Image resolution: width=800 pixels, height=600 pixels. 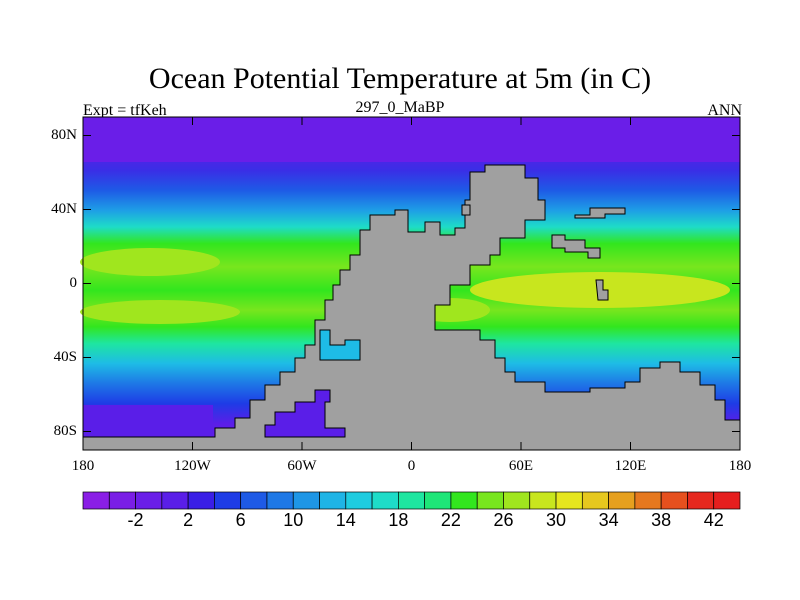 I want to click on colorbar-tick-label: 34, so click(x=608, y=520).